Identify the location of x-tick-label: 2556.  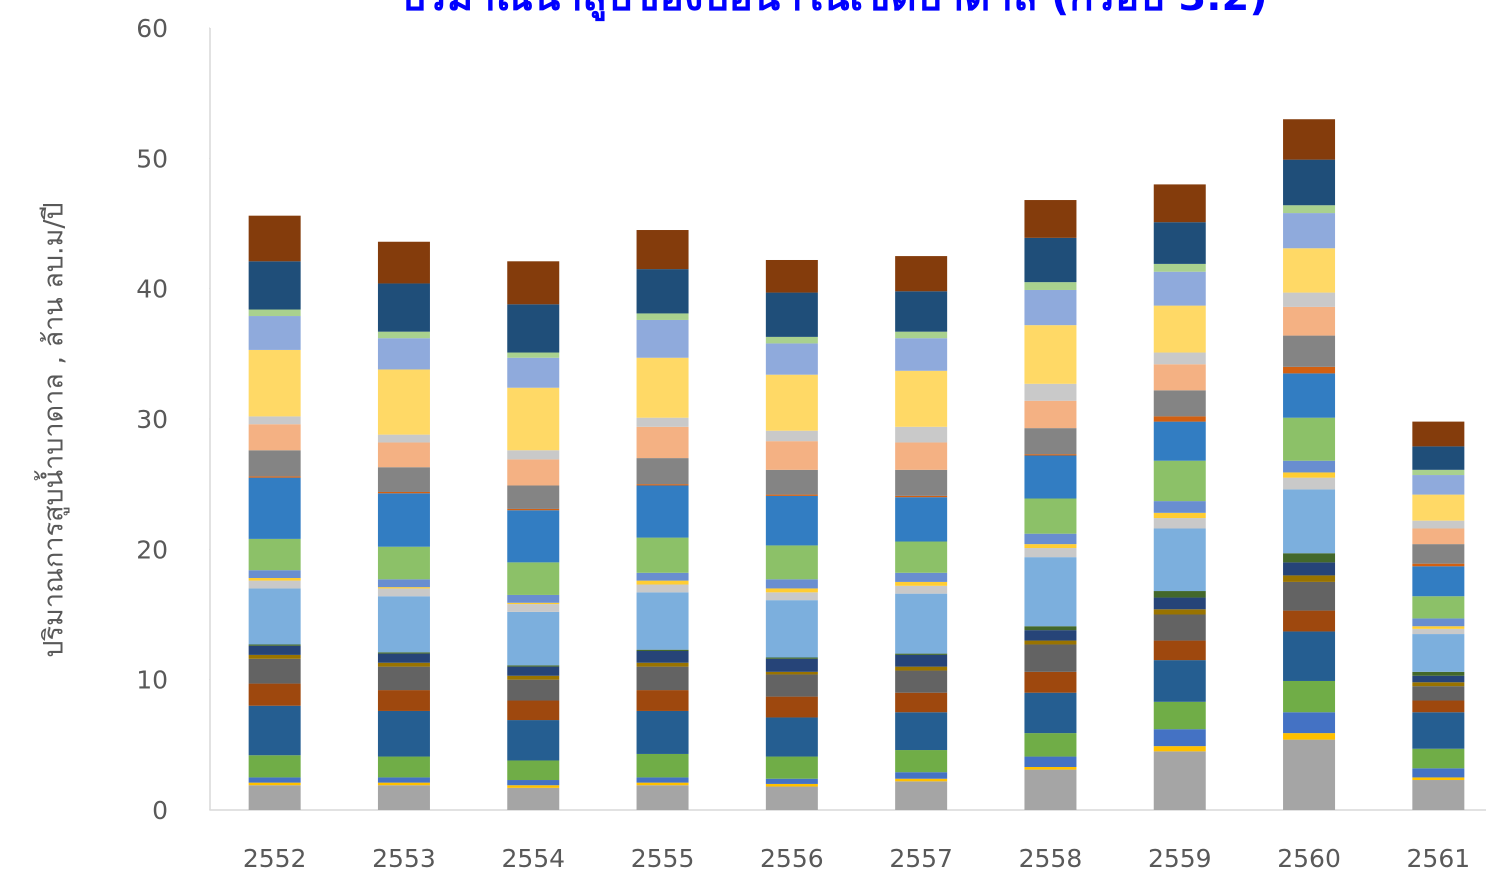
(792, 858).